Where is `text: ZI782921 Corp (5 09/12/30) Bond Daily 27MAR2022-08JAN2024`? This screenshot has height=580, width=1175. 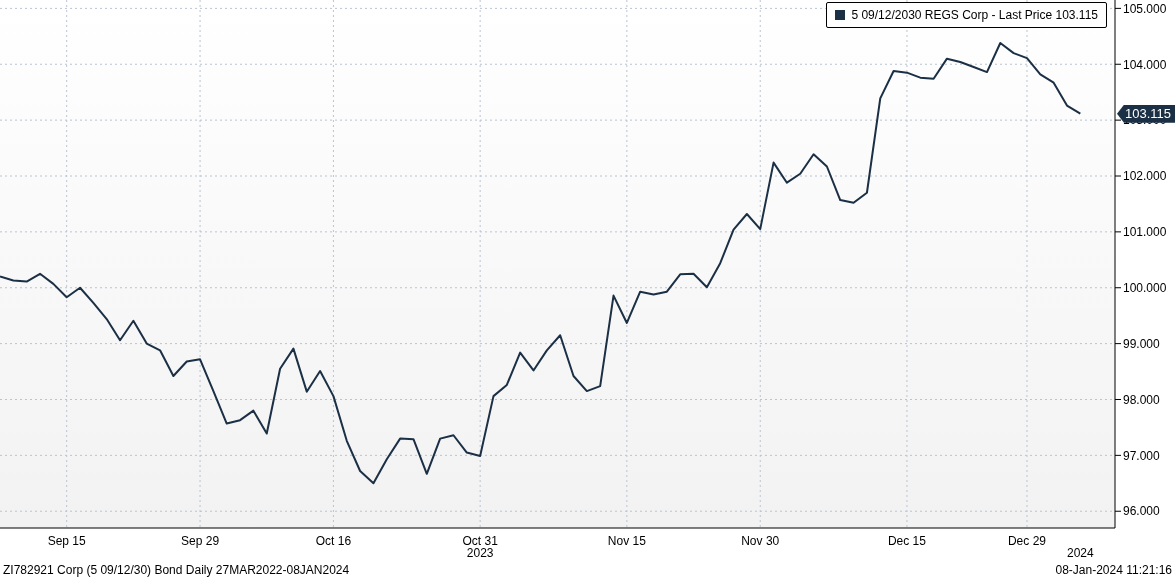
text: ZI782921 Corp (5 09/12/30) Bond Daily 27MAR2022-08JAN2024 is located at coordinates (176, 570).